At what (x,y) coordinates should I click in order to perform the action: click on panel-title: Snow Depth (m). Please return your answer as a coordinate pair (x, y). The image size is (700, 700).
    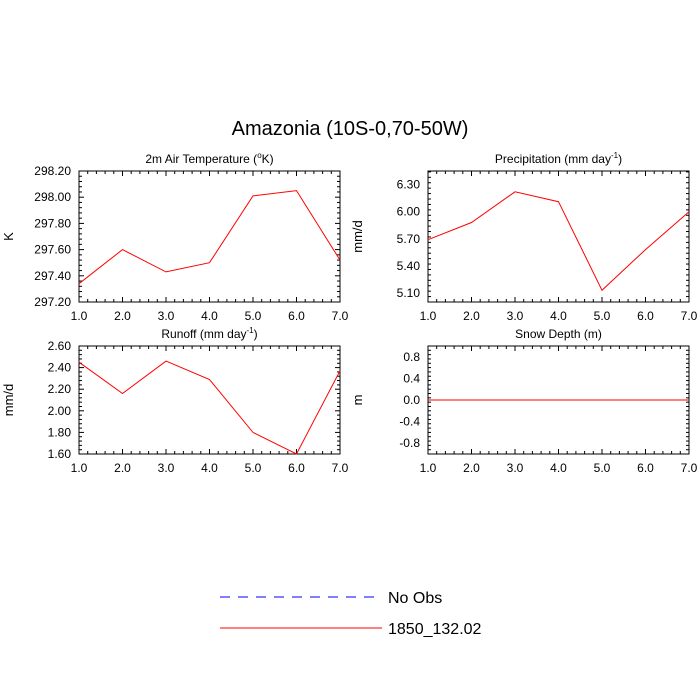
    Looking at the image, I should click on (558, 334).